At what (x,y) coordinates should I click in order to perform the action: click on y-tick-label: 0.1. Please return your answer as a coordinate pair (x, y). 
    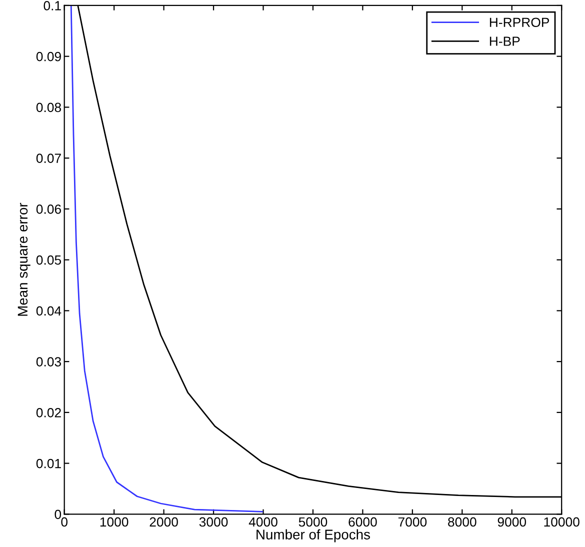
    Looking at the image, I should click on (52, 5).